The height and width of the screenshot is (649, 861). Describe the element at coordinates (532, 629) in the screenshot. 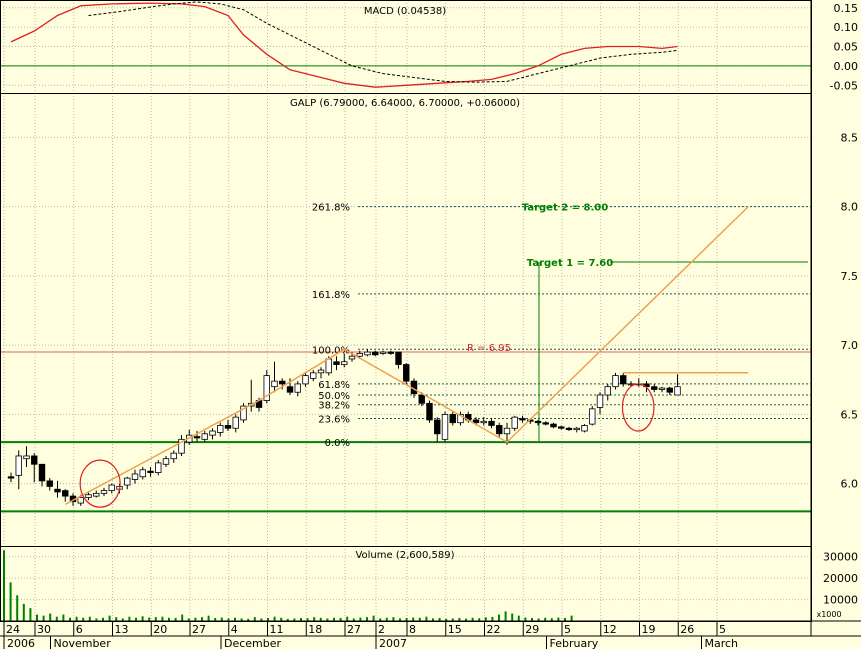

I see `day-label: 29` at that location.